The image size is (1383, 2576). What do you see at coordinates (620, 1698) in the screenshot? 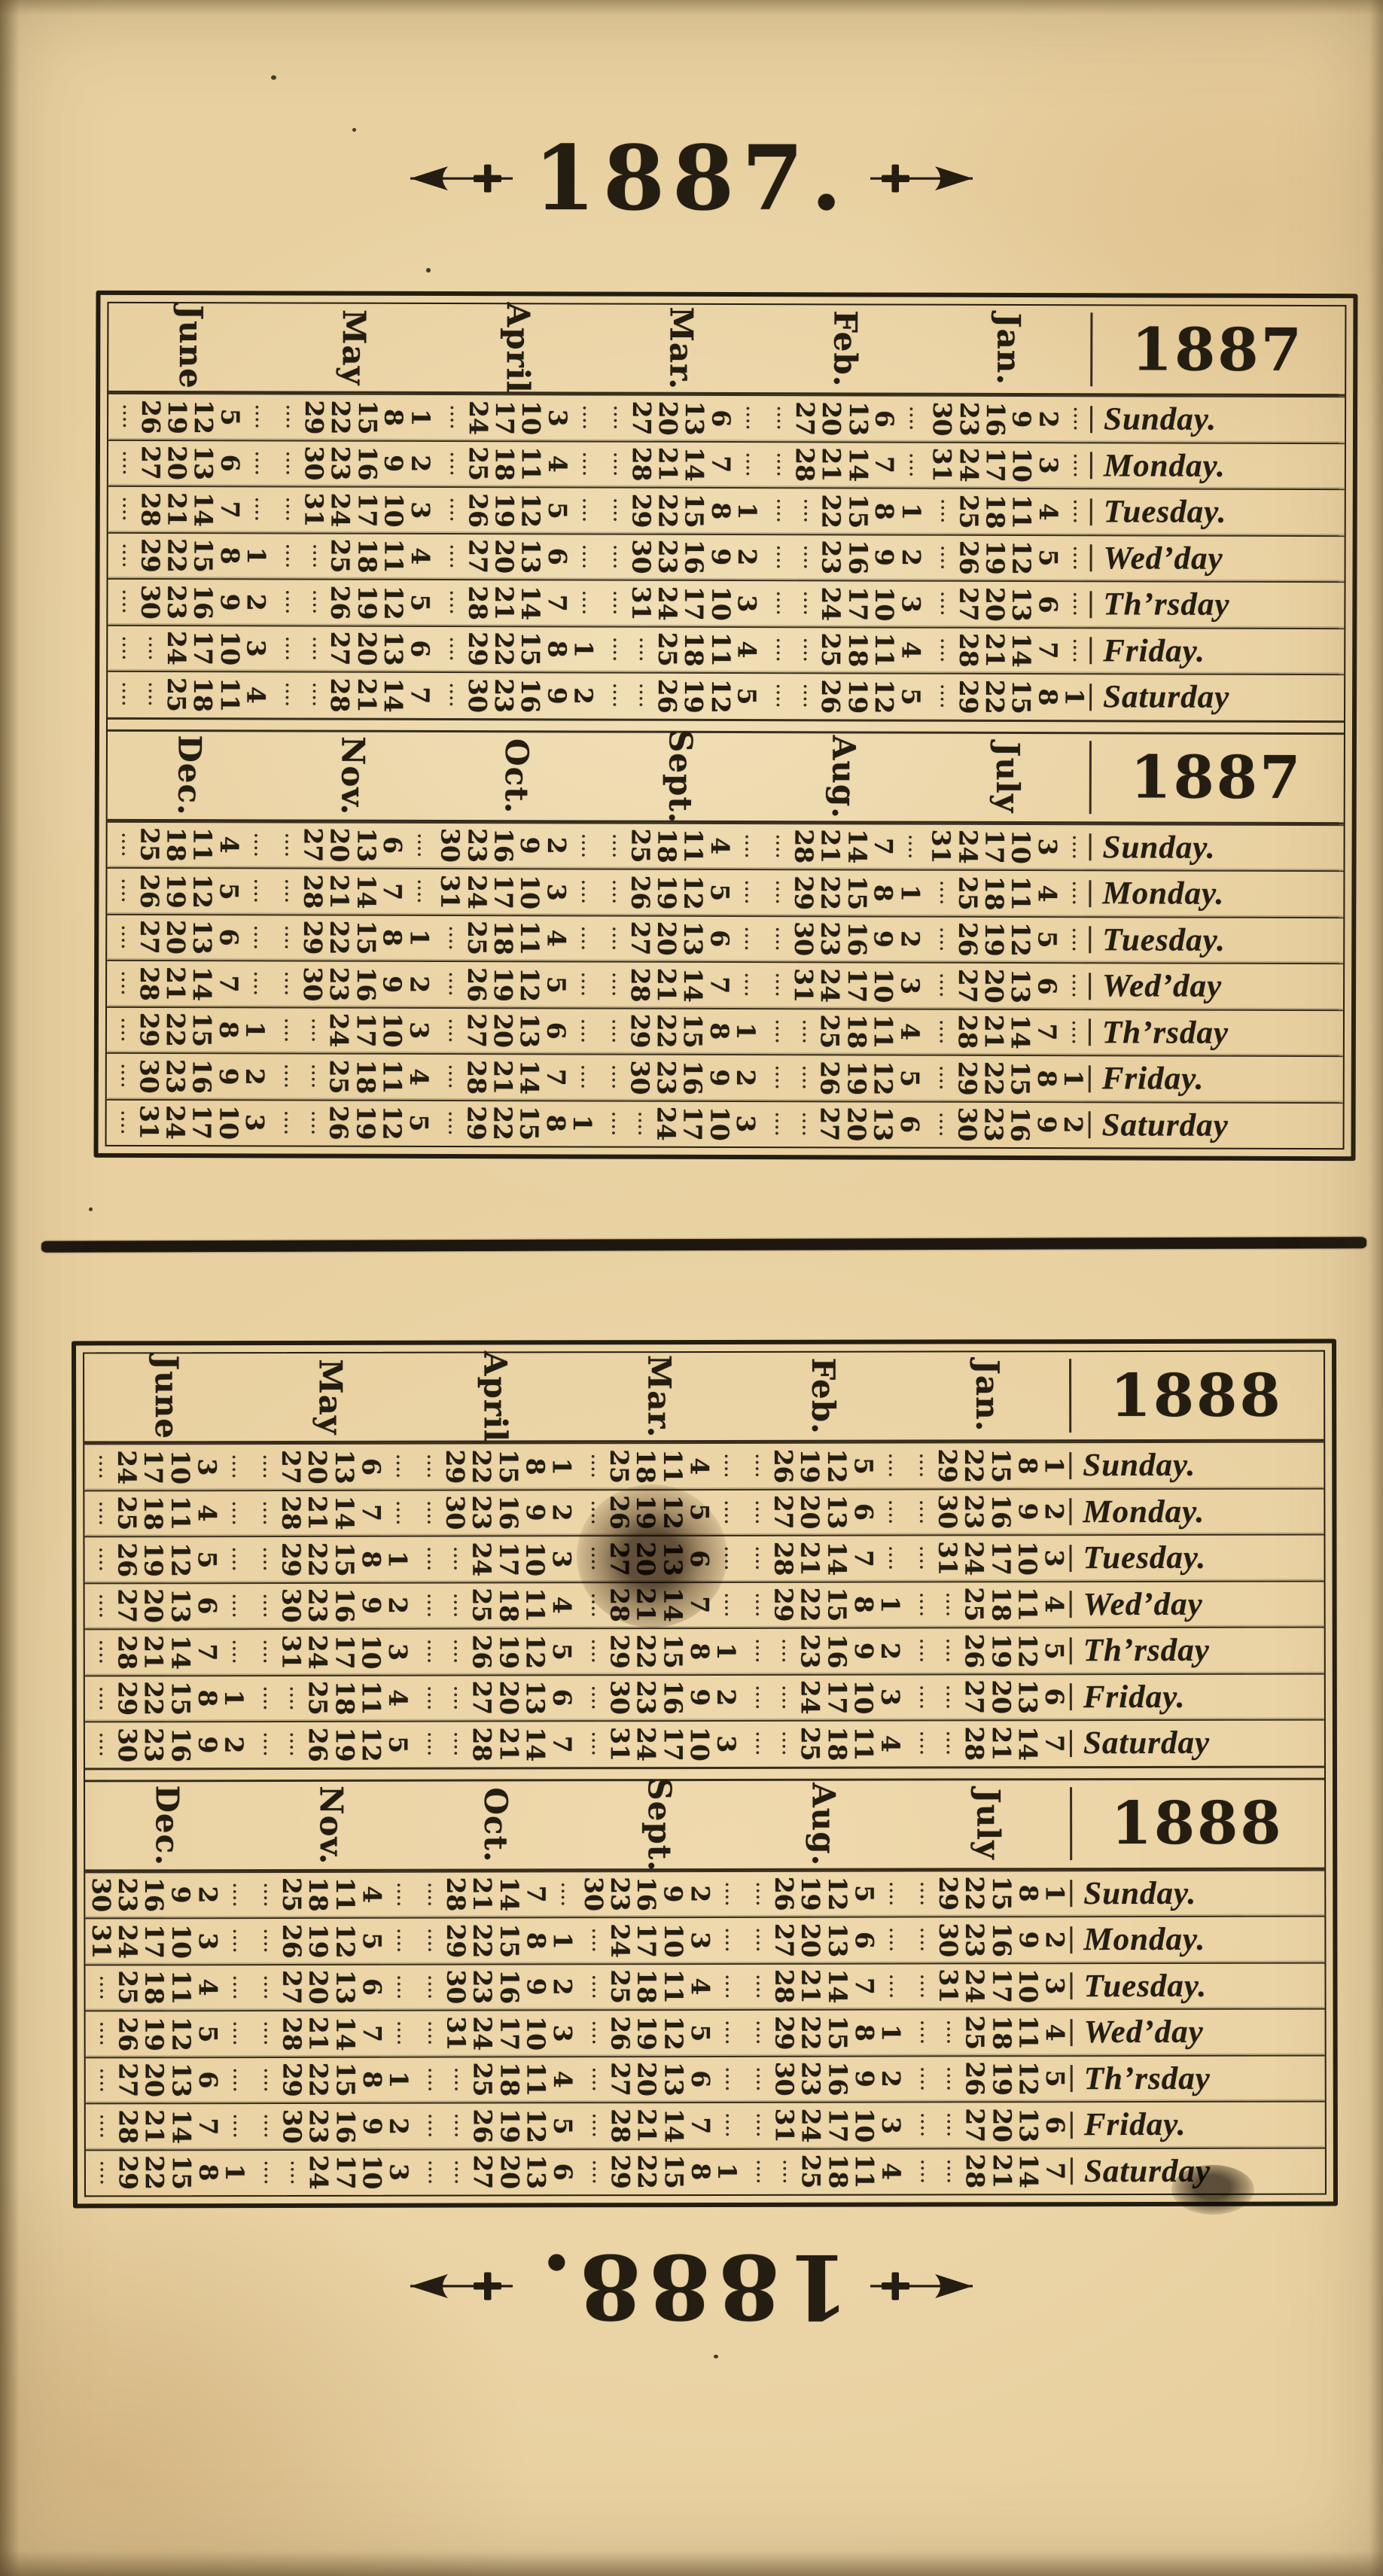
I see `date-number: 30` at bounding box center [620, 1698].